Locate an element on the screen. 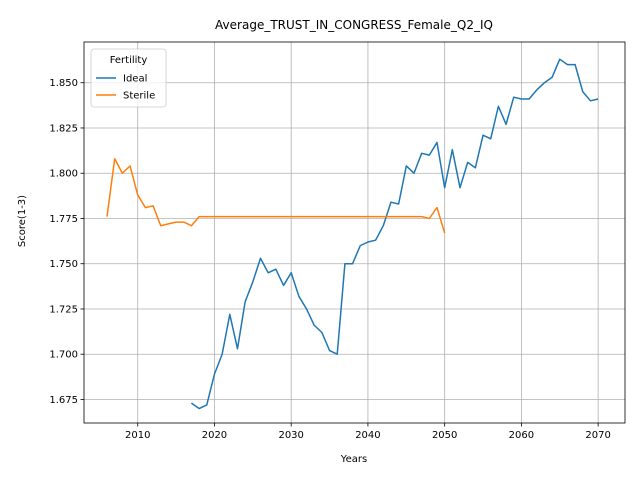 This screenshot has height=480, width=640. y-axis-ticks: 1.675 1.700 1.725 1.750 1.775 1.800 1.825 1.850 is located at coordinates (66, 242).